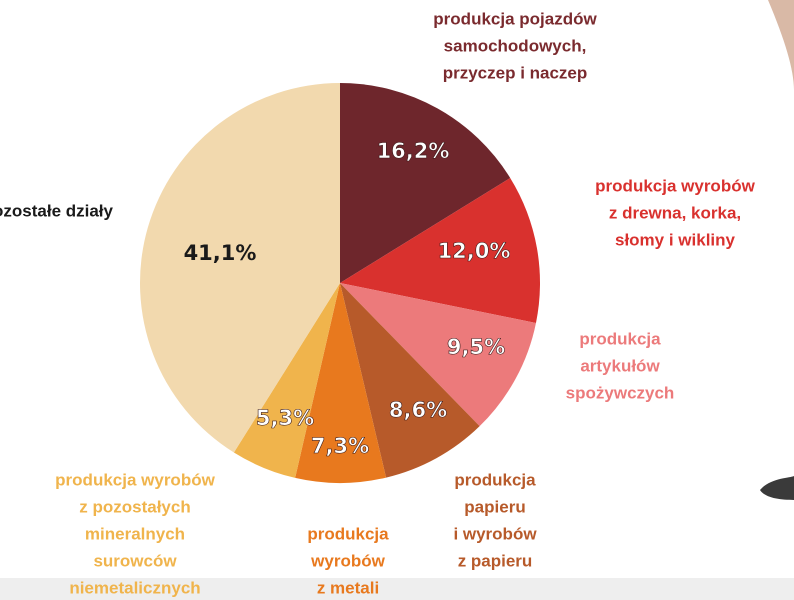 Image resolution: width=794 pixels, height=600 pixels. I want to click on value-label: 8,6%, so click(418, 410).